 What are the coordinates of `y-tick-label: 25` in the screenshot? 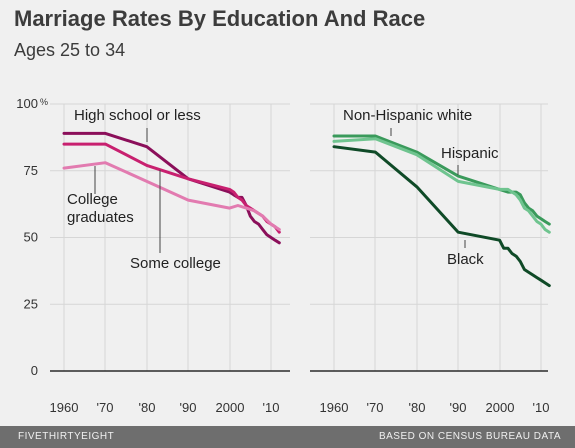 It's located at (31, 303).